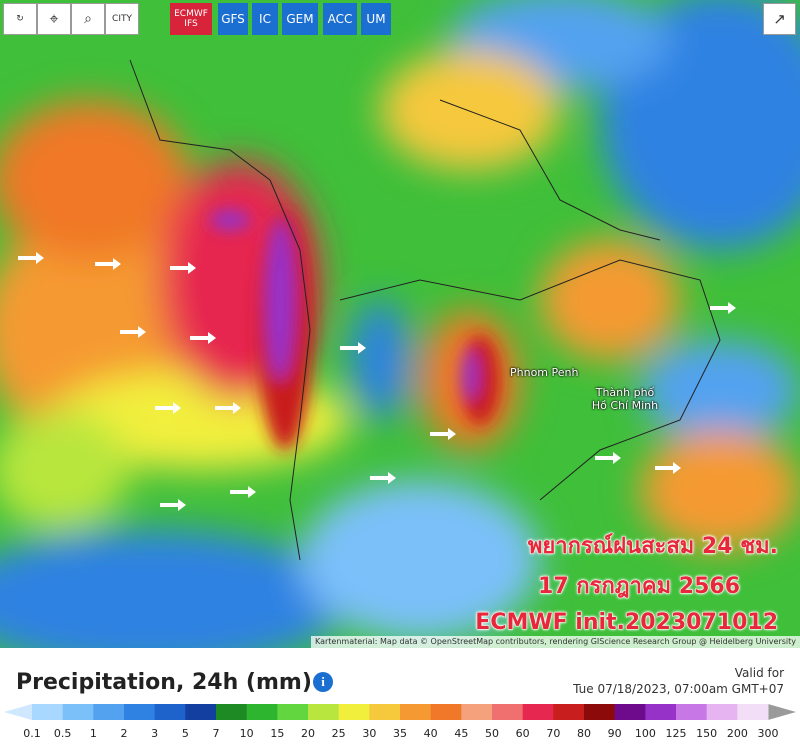 The image size is (800, 746). Describe the element at coordinates (308, 733) in the screenshot. I see `scale-label: 20` at that location.